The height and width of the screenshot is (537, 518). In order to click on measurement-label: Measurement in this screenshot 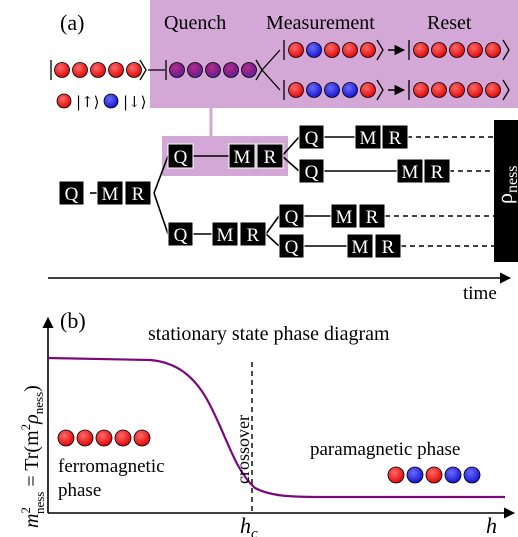, I will do `click(320, 23)`.